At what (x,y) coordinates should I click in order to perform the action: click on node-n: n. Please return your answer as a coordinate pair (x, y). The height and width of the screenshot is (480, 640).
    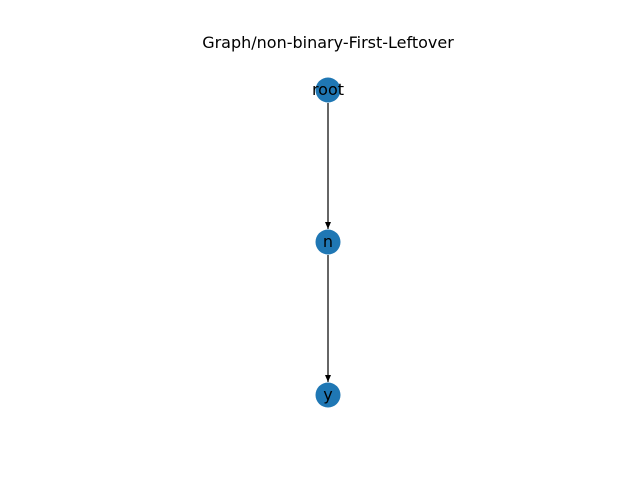
    Looking at the image, I should click on (328, 242).